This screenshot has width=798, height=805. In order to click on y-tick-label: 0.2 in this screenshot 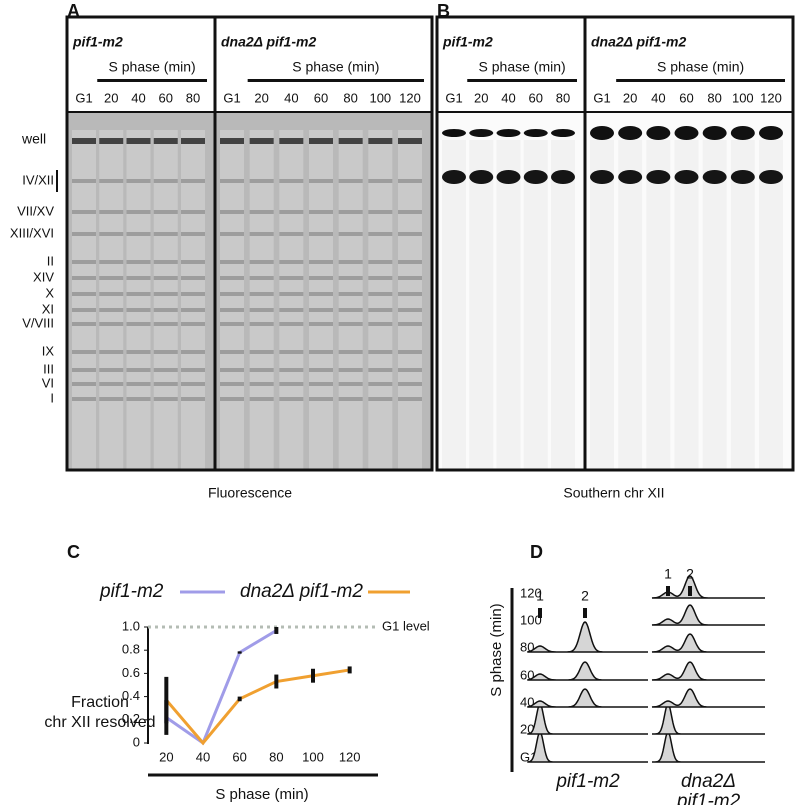, I will do `click(131, 718)`.